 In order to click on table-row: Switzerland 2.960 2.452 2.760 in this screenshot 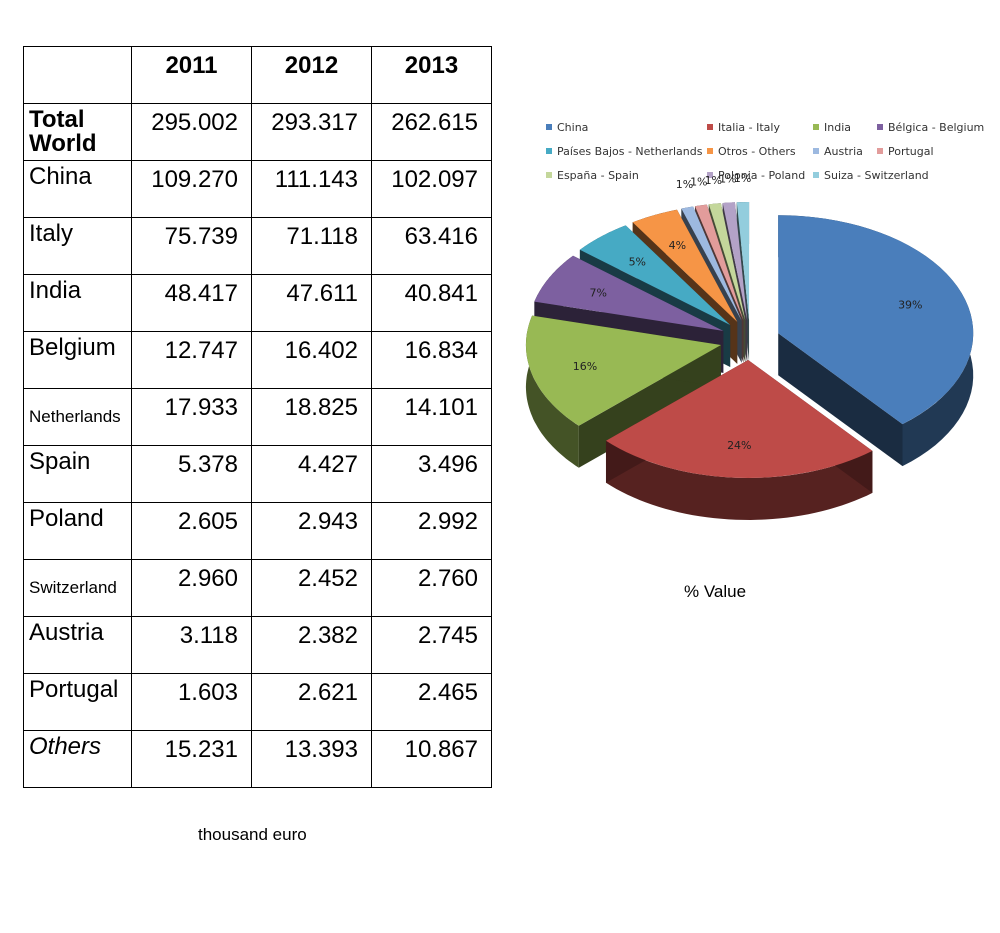, I will do `click(257, 588)`.